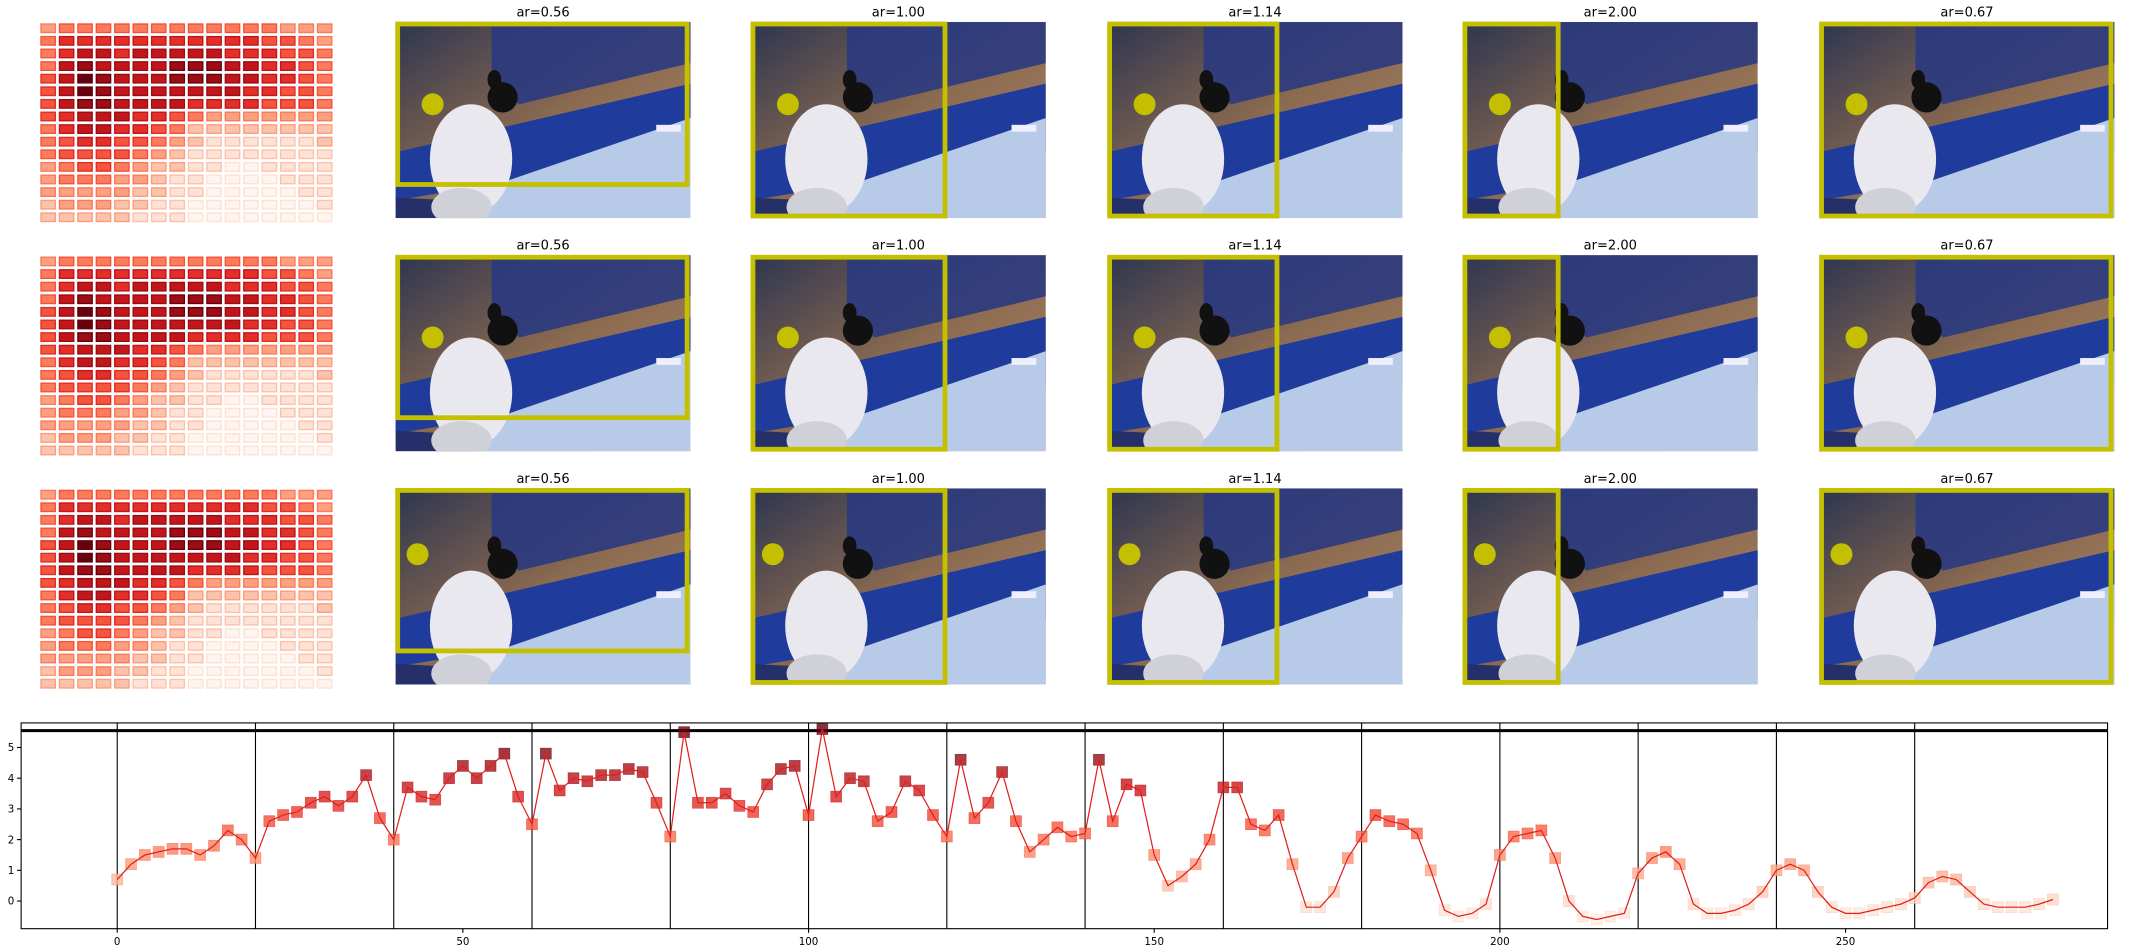  I want to click on point-marker, so click(1499, 104).